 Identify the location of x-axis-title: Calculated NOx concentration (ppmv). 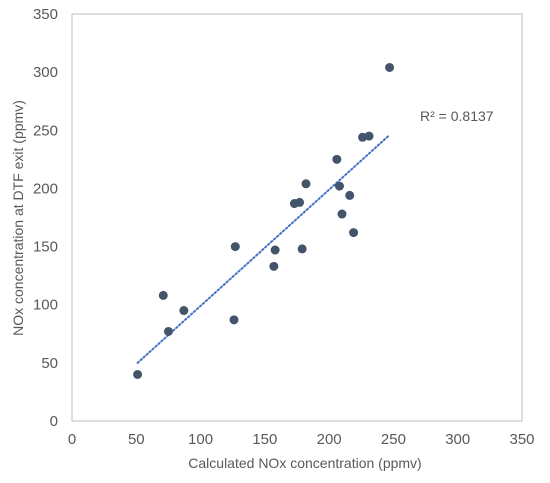
(304, 463).